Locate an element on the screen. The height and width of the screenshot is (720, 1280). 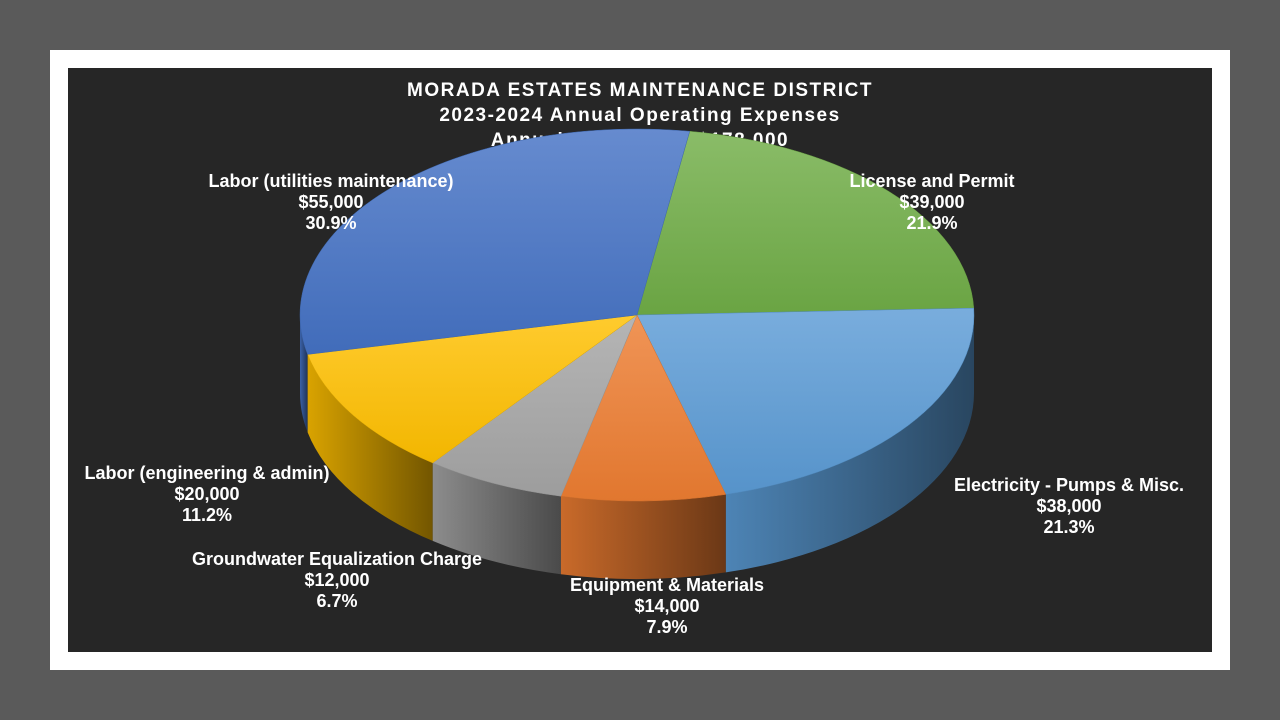
data-label-value: $55,000 is located at coordinates (330, 202).